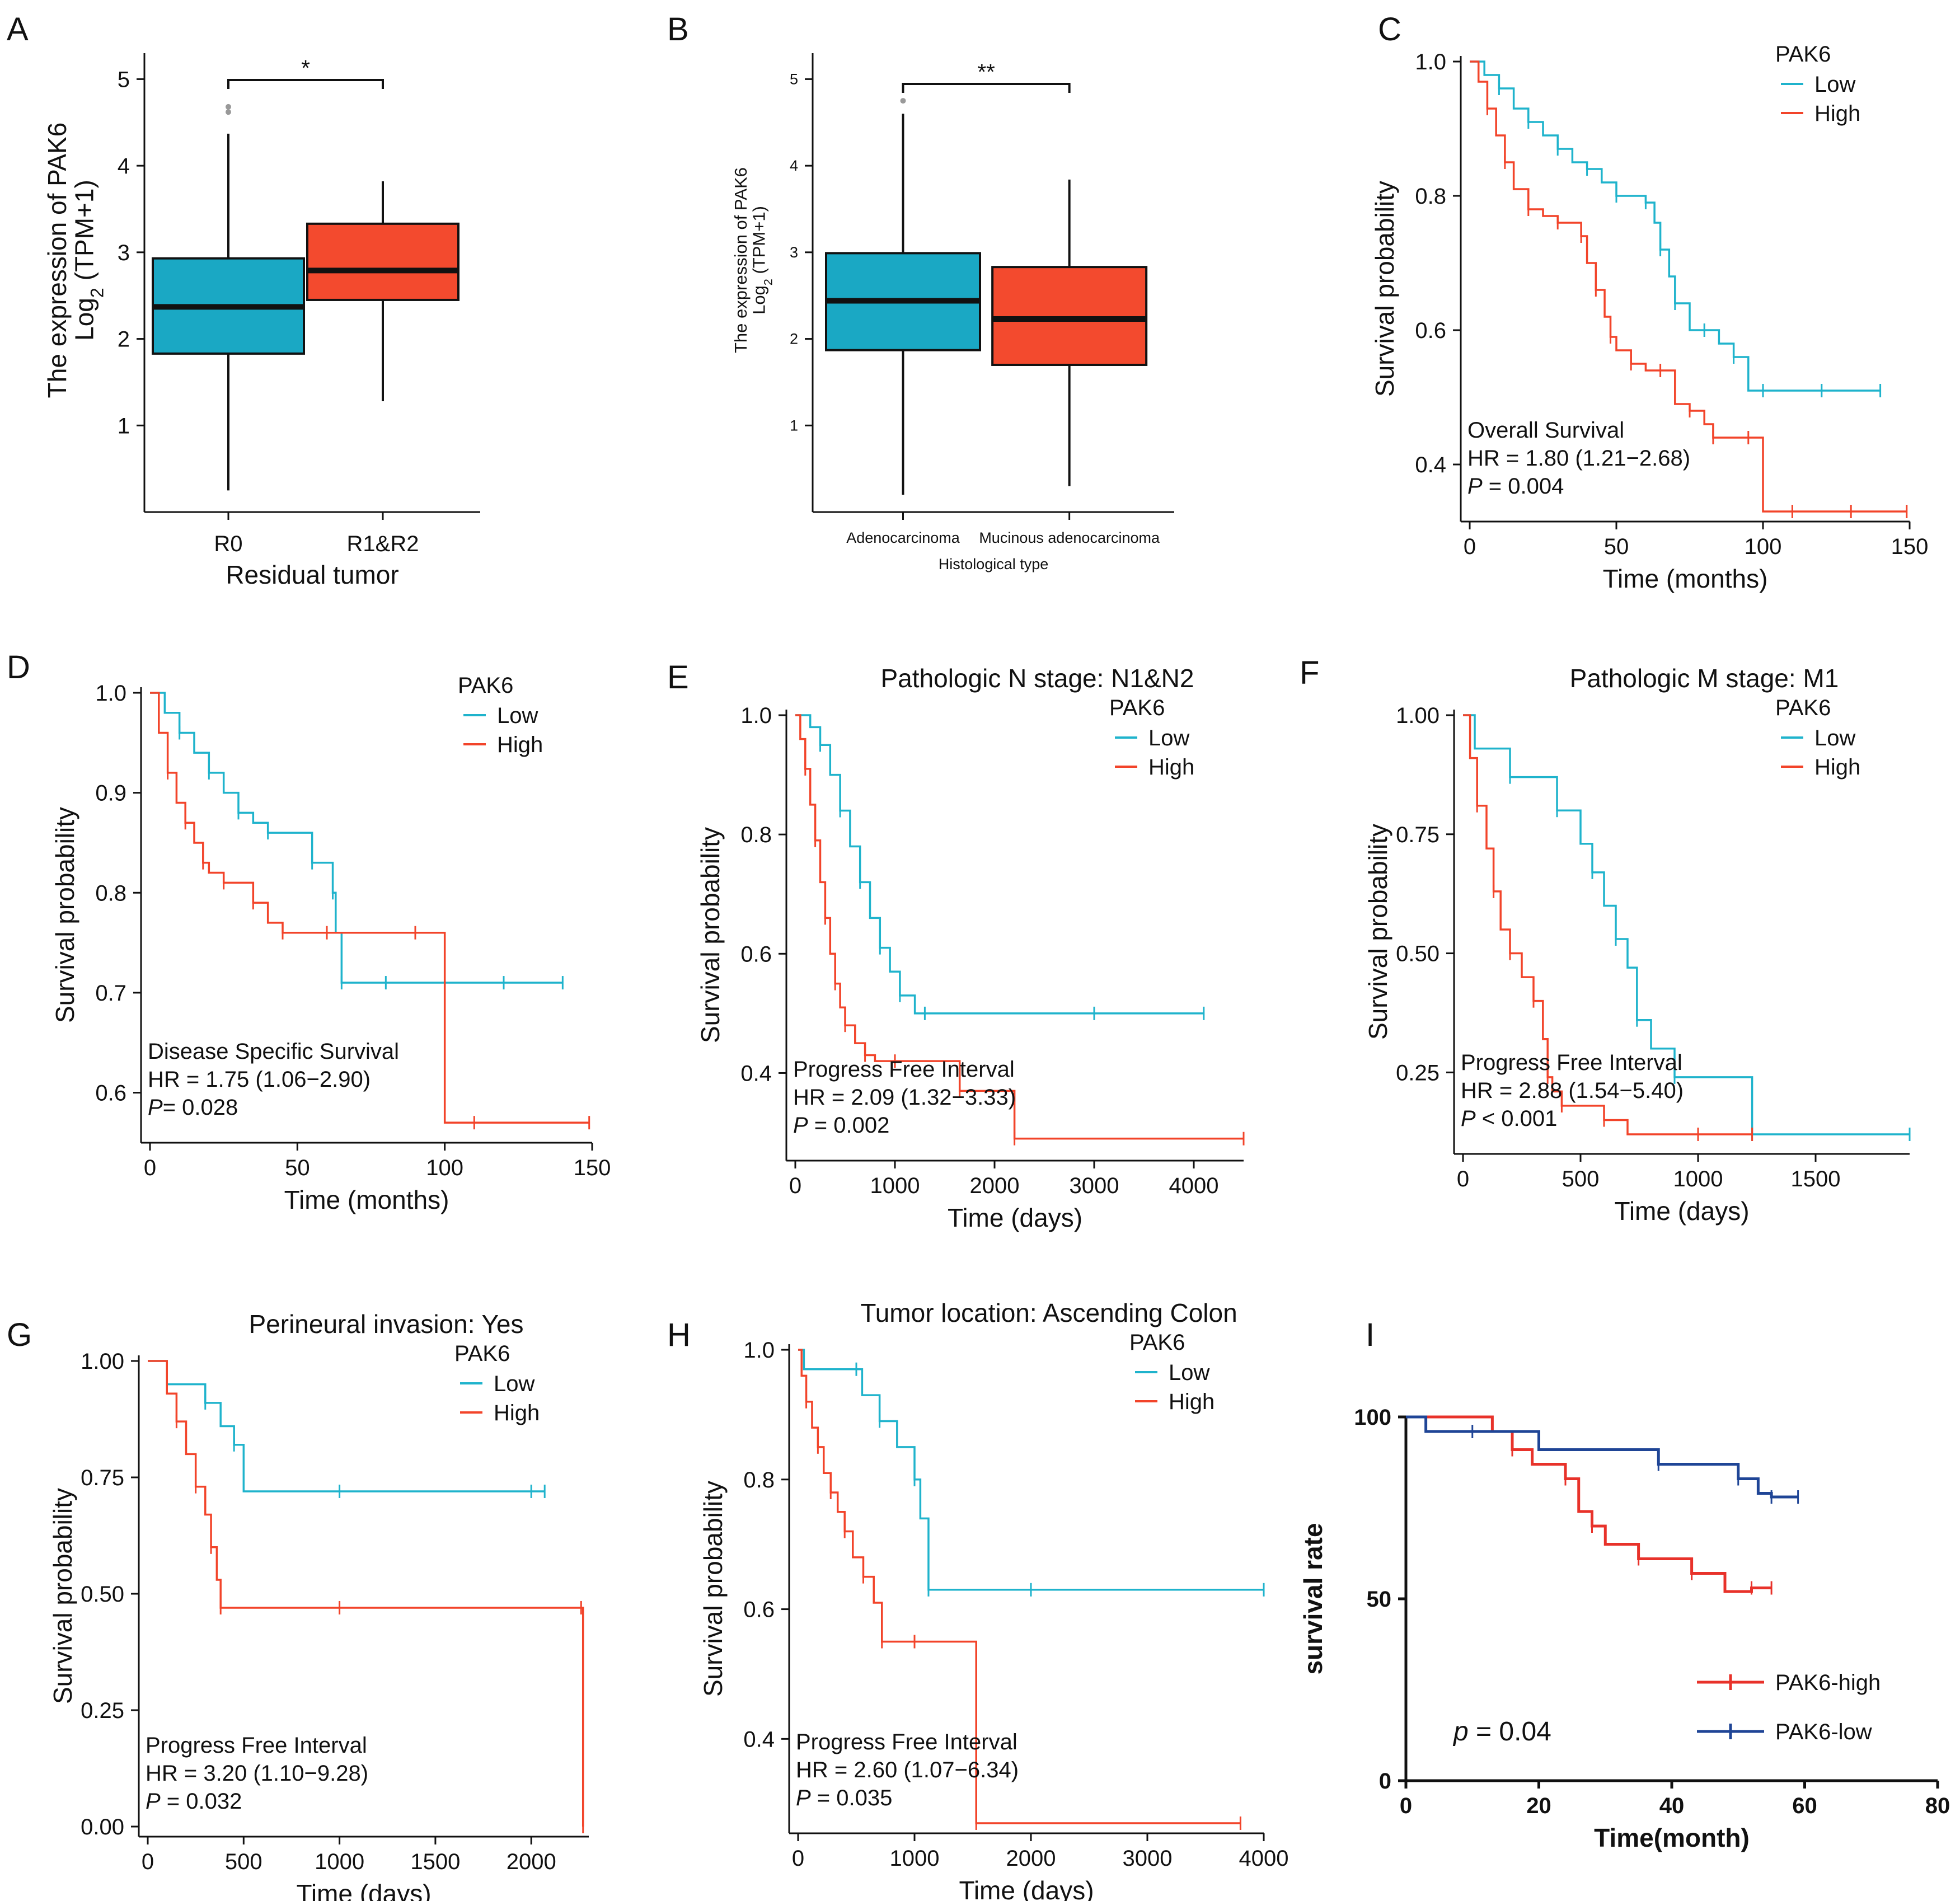 The height and width of the screenshot is (1901, 1960). I want to click on y-tick-label: 3, so click(794, 252).